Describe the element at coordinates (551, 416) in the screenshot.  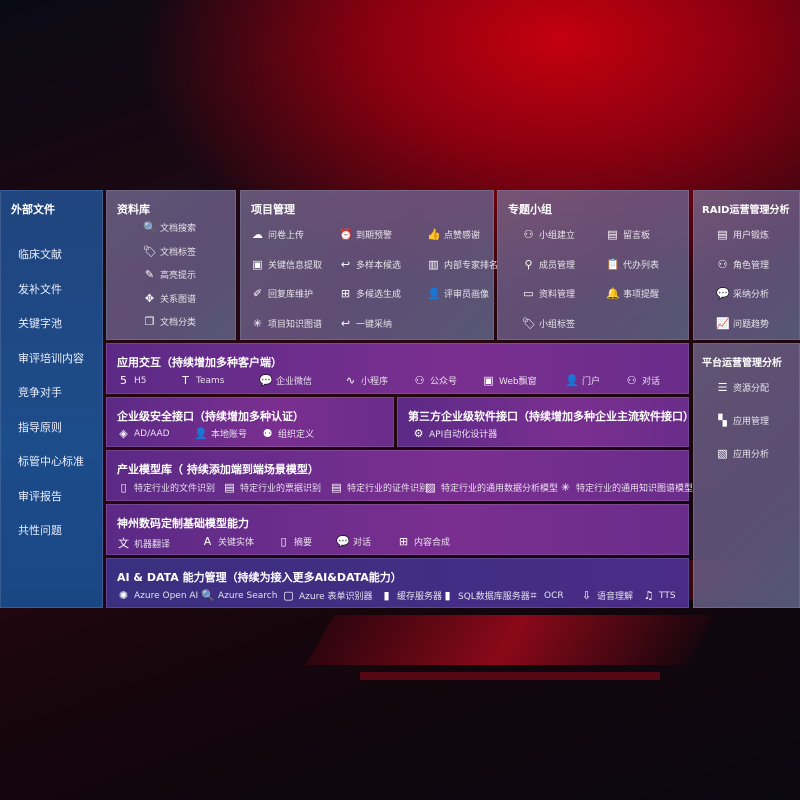
I see `thirdparty-title: 第三方企业级软件接口（持续增加多种企业主流软件接口）` at that location.